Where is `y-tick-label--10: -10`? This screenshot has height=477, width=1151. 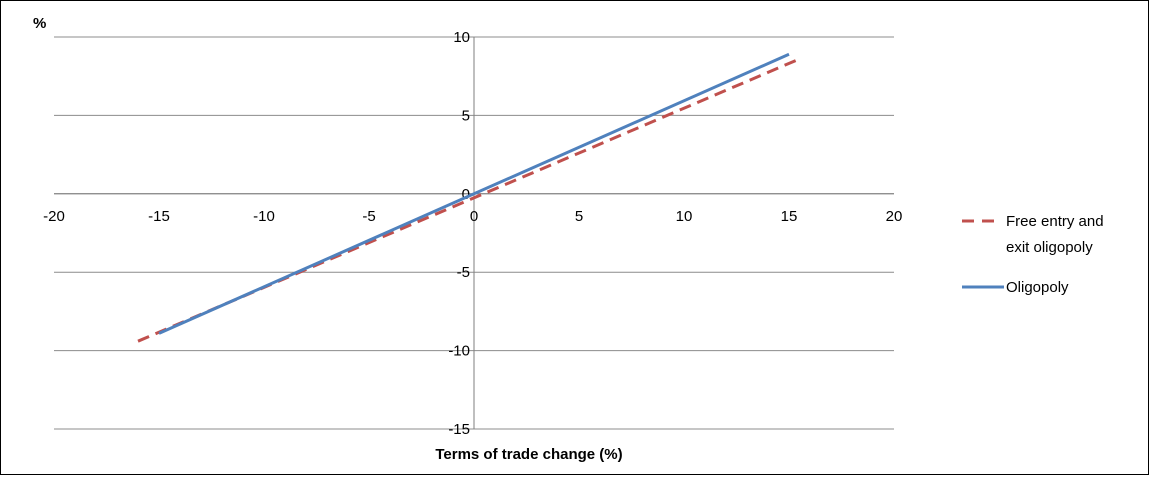 y-tick-label--10: -10 is located at coordinates (459, 351).